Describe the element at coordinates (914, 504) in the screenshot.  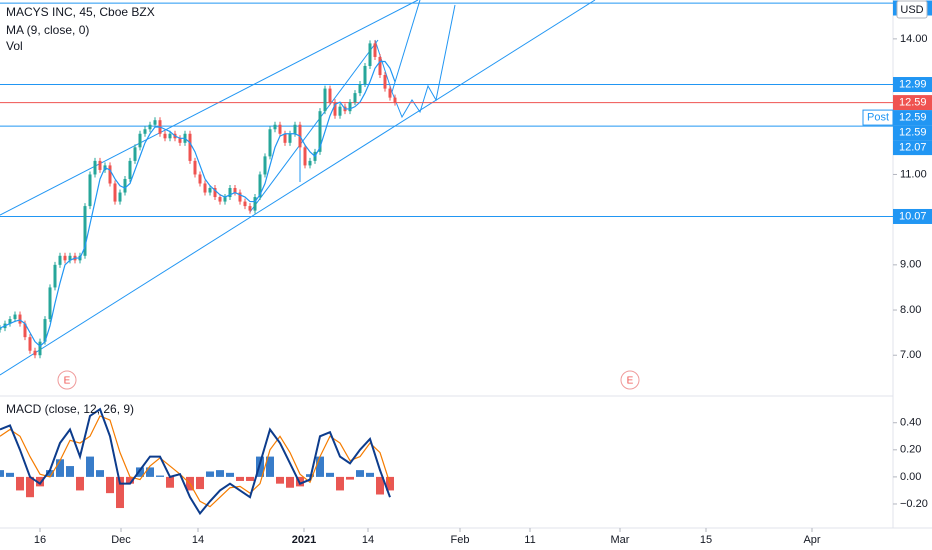
I see `y-tick-label: −0.20` at that location.